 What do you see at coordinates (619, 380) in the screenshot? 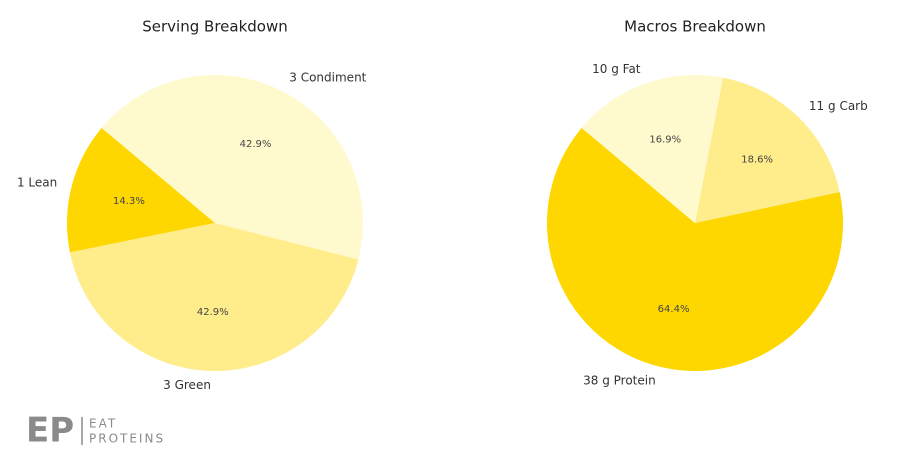
I see `slice-label: 38 g Protein` at bounding box center [619, 380].